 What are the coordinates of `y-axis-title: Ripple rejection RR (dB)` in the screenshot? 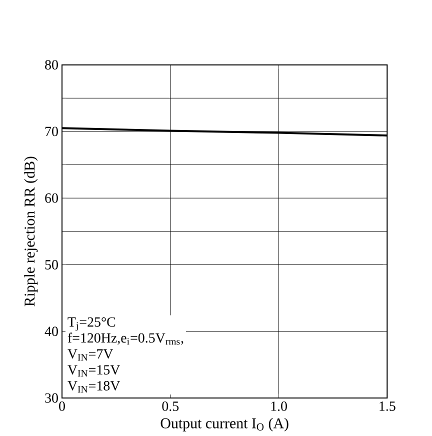 It's located at (31, 231).